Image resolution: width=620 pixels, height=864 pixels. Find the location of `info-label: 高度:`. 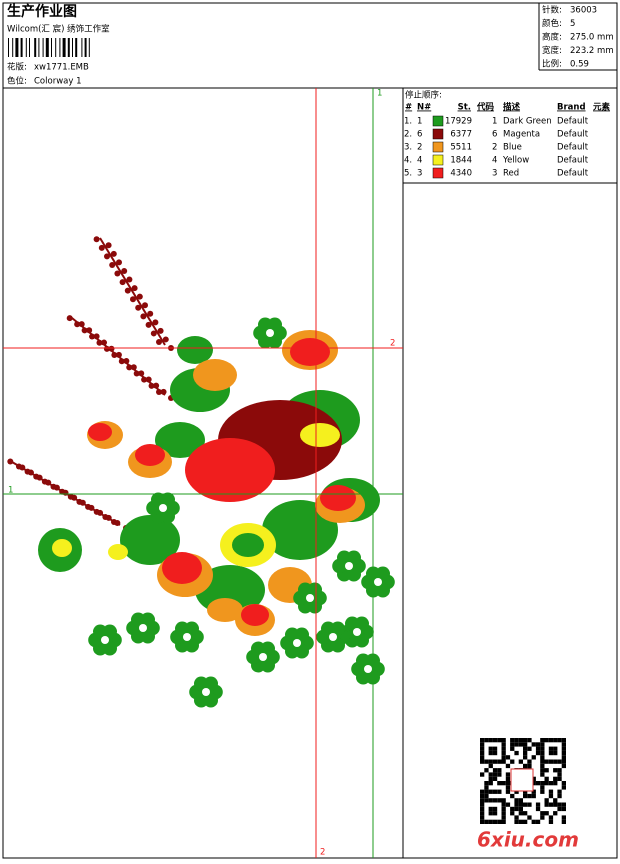

info-label: 高度: is located at coordinates (552, 37).